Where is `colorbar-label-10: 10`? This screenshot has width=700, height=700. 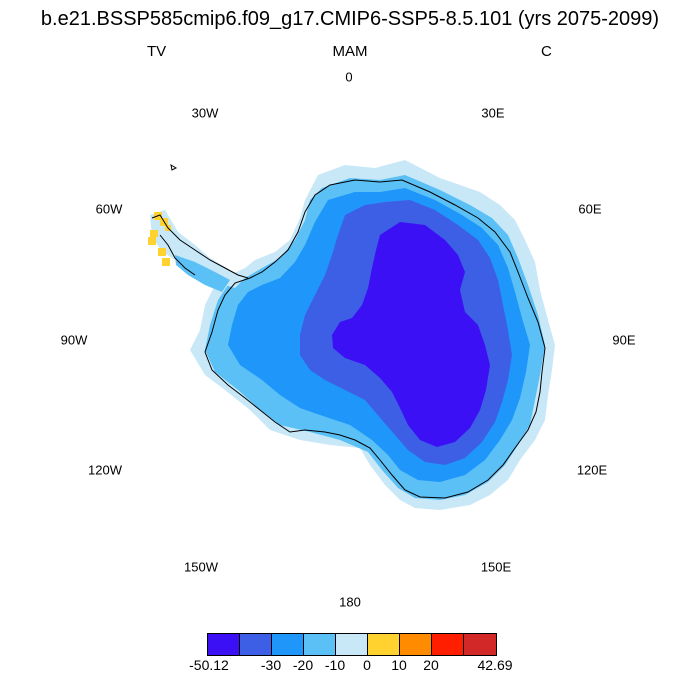 colorbar-label-10: 10 is located at coordinates (399, 665).